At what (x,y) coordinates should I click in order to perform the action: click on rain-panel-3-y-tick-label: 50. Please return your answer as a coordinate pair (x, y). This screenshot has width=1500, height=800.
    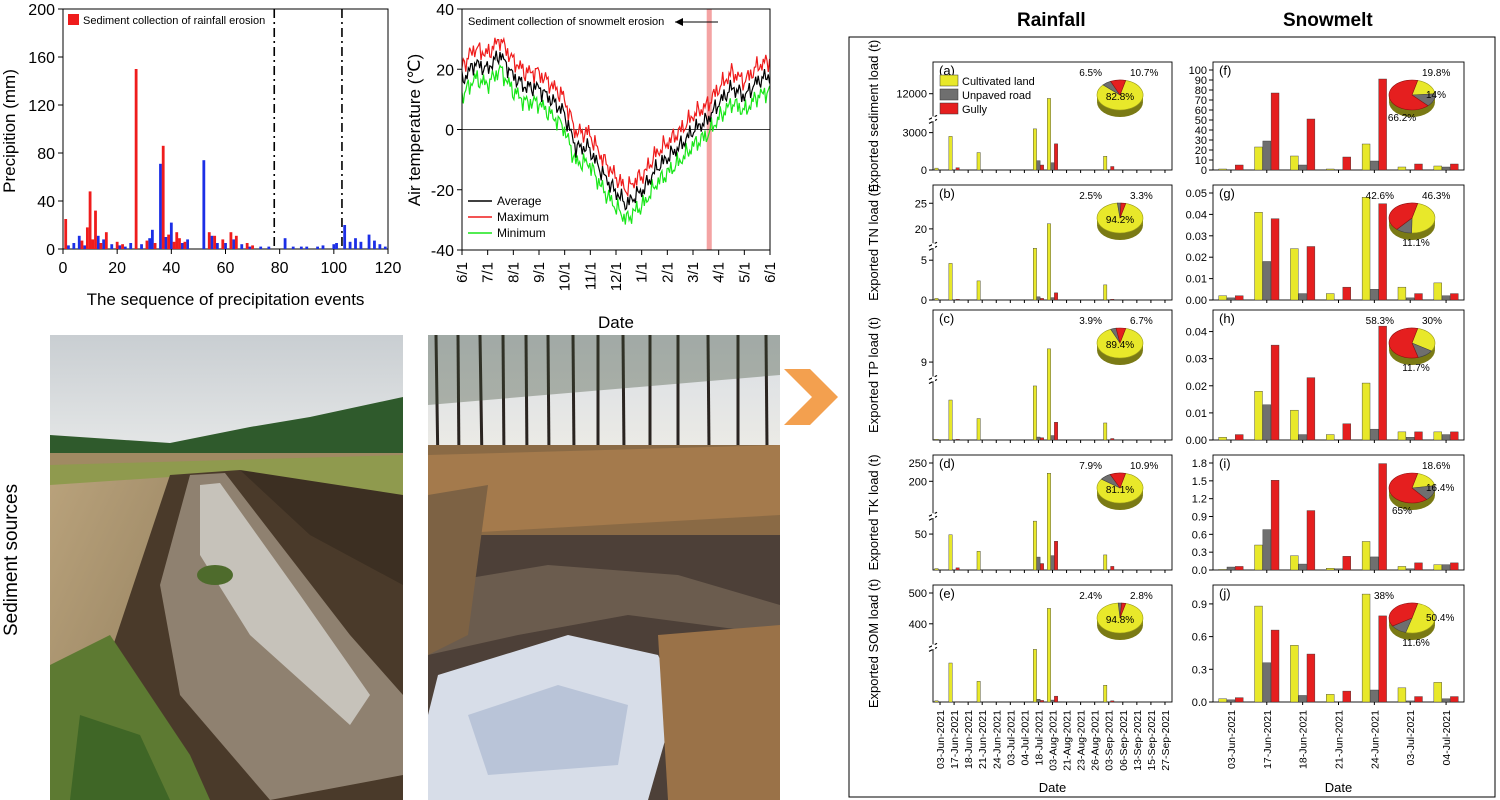
    Looking at the image, I should click on (921, 535).